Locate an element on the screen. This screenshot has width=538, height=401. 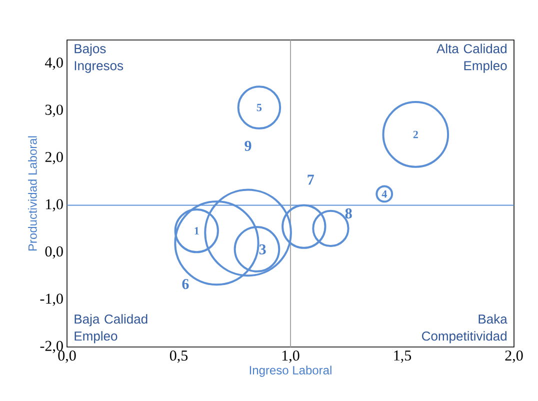
annotation: 8 is located at coordinates (348, 213).